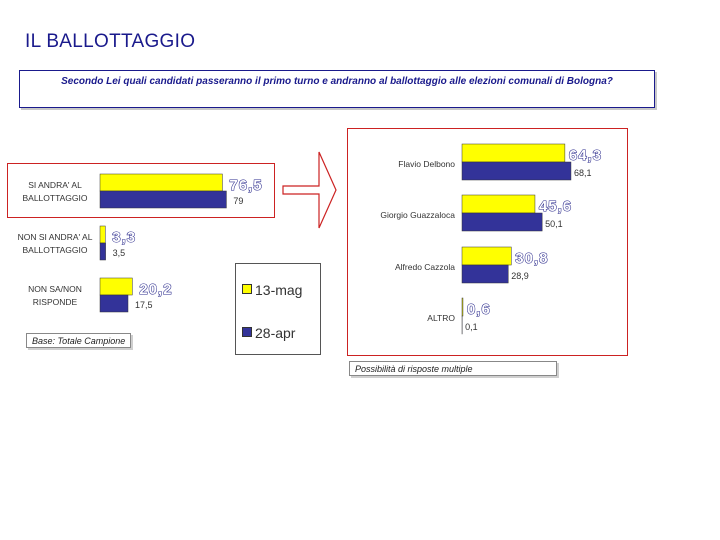 This screenshot has height=540, width=720. I want to click on value-label-13-mag: 64,3, so click(585, 155).